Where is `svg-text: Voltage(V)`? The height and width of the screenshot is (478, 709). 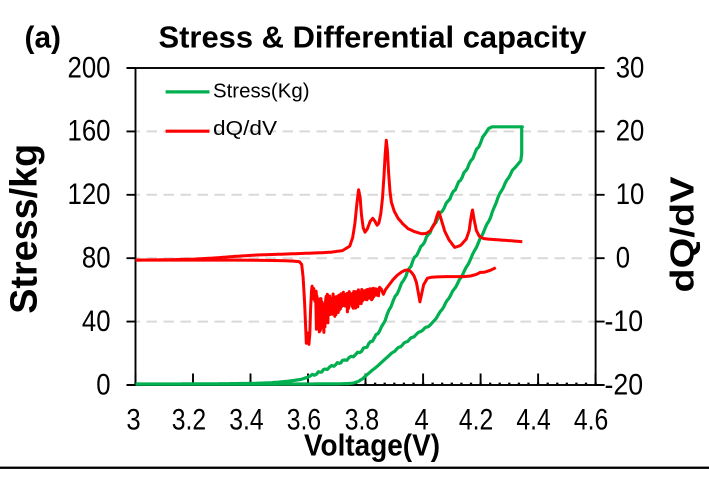 svg-text: Voltage(V) is located at coordinates (372, 445).